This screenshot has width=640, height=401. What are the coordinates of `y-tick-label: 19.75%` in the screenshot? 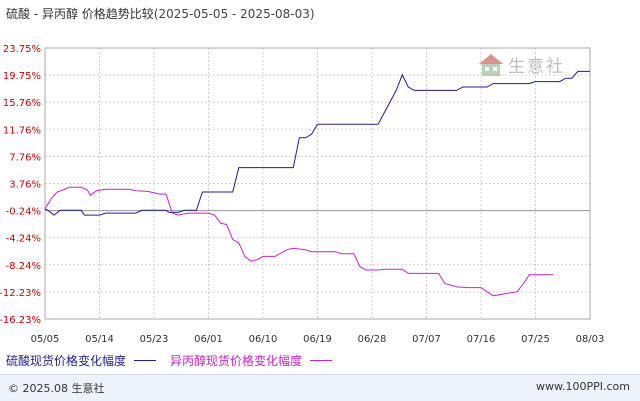 It's located at (22, 76).